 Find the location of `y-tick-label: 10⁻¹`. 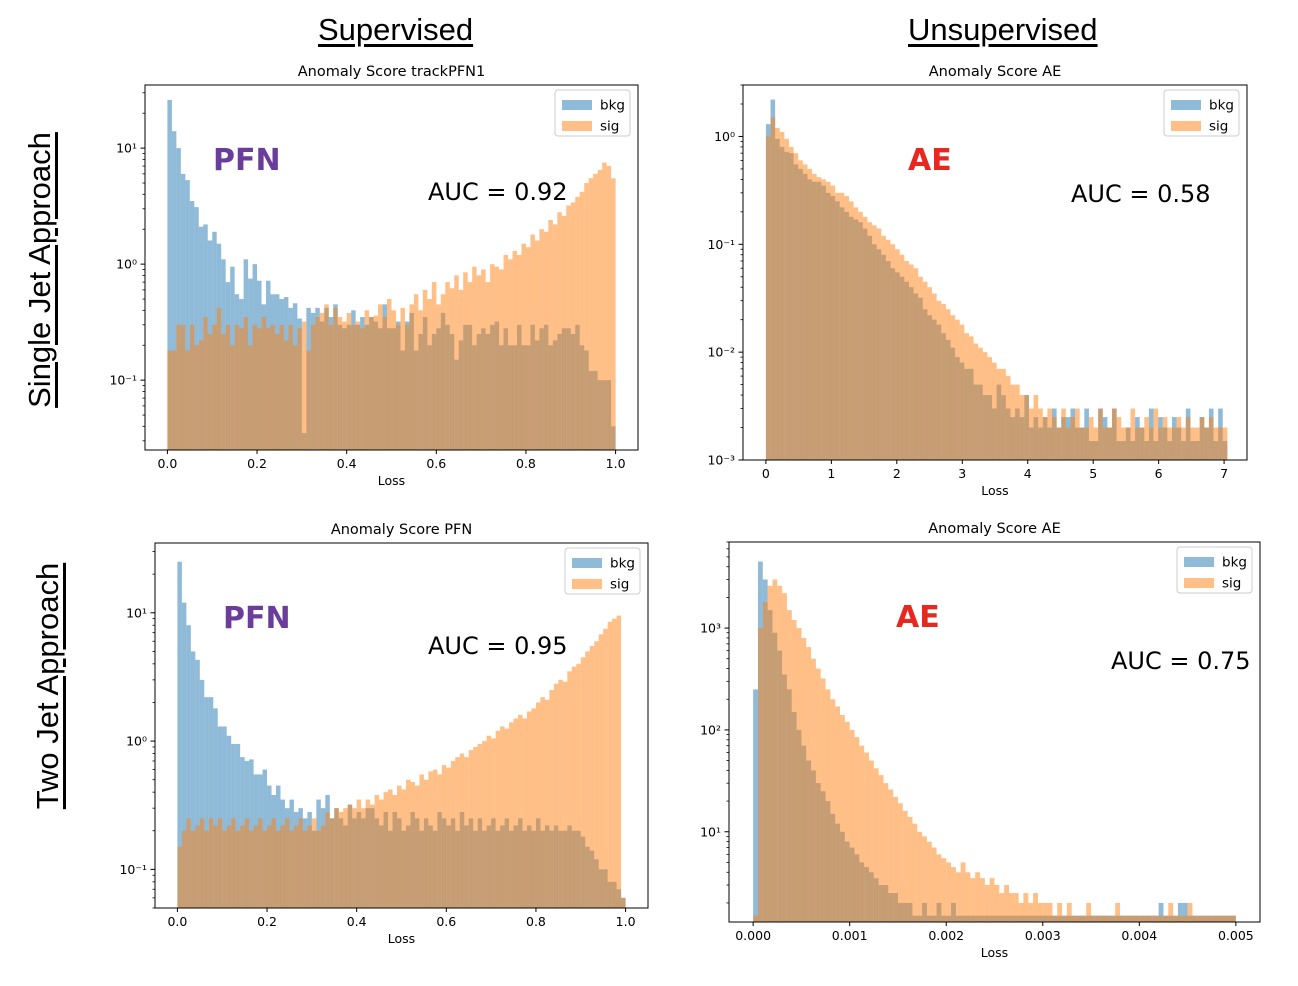

y-tick-label: 10⁻¹ is located at coordinates (133, 869).